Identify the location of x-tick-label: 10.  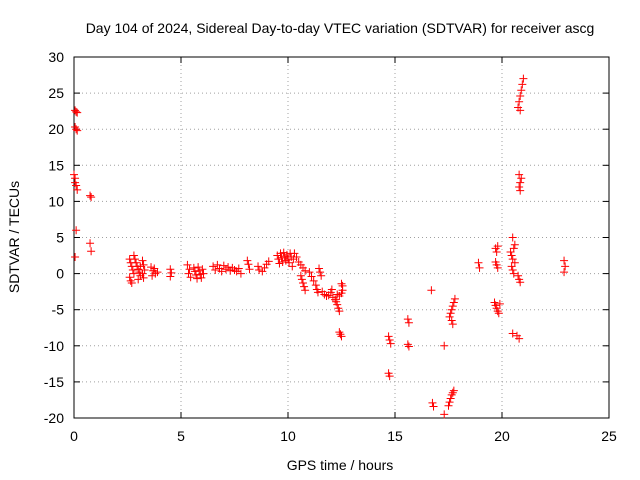
(288, 436).